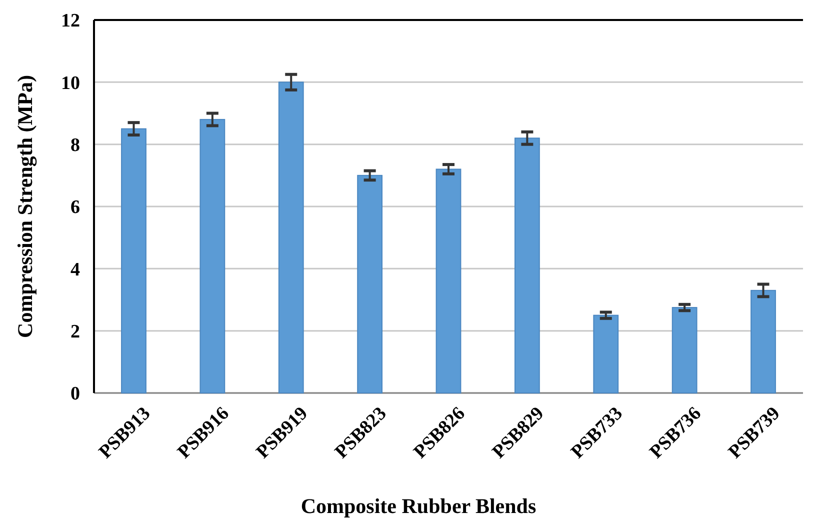 This screenshot has width=815, height=520. Describe the element at coordinates (75, 331) in the screenshot. I see `y-tick-label: 2` at that location.